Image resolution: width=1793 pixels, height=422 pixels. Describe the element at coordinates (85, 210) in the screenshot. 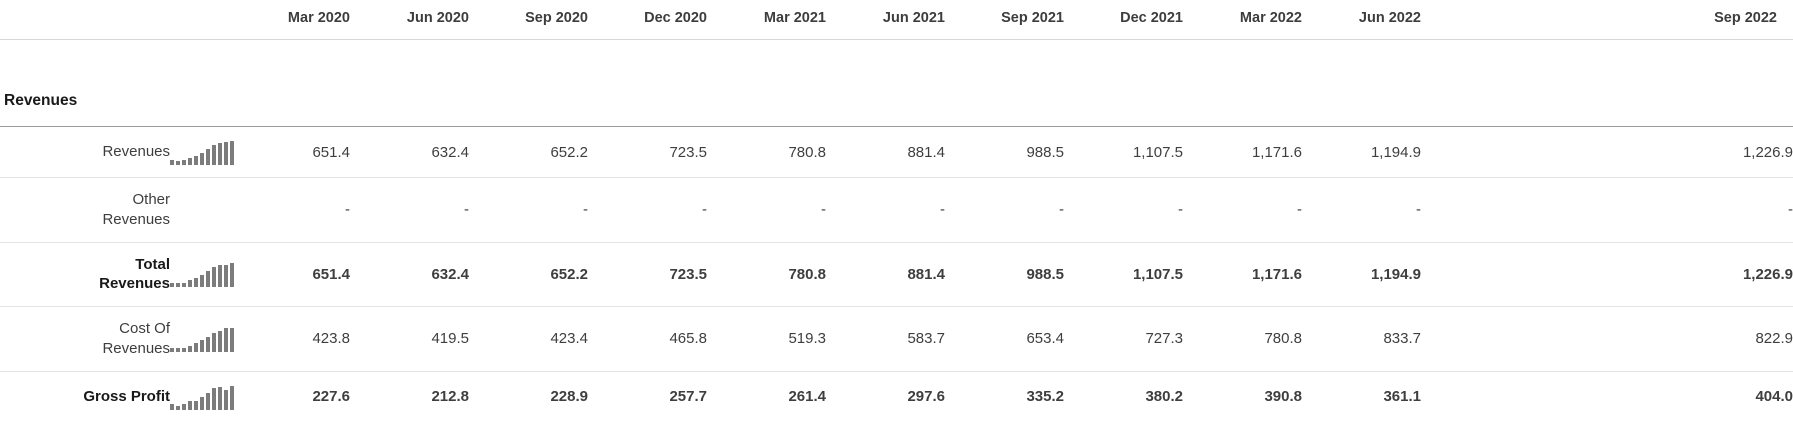

I see `row-label-cell: Other Revenues` at that location.